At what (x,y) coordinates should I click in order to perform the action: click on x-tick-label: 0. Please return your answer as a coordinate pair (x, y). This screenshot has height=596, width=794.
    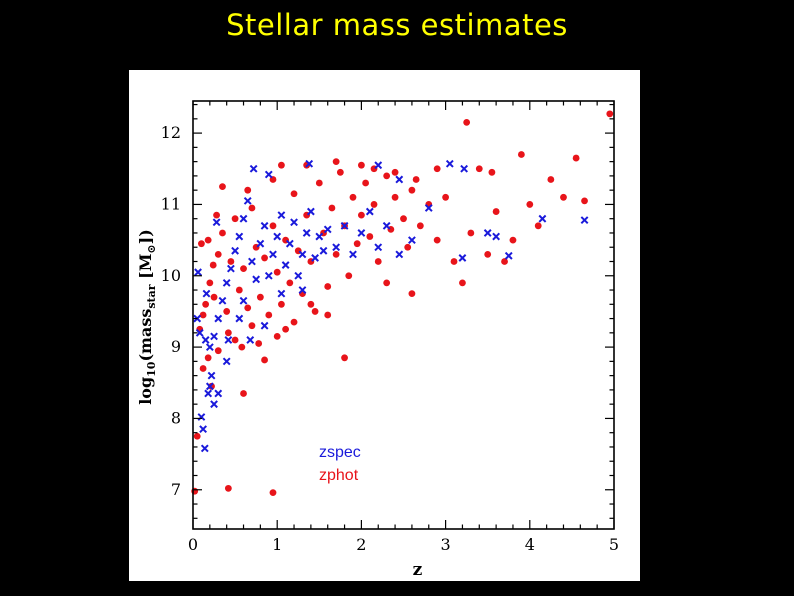
    Looking at the image, I should click on (193, 544).